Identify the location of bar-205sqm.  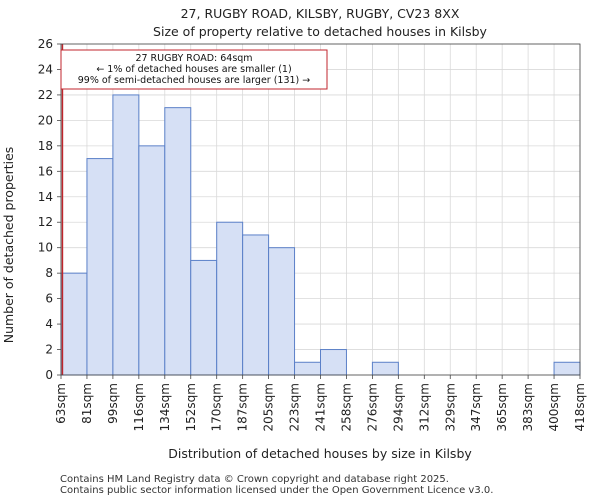
(282, 311).